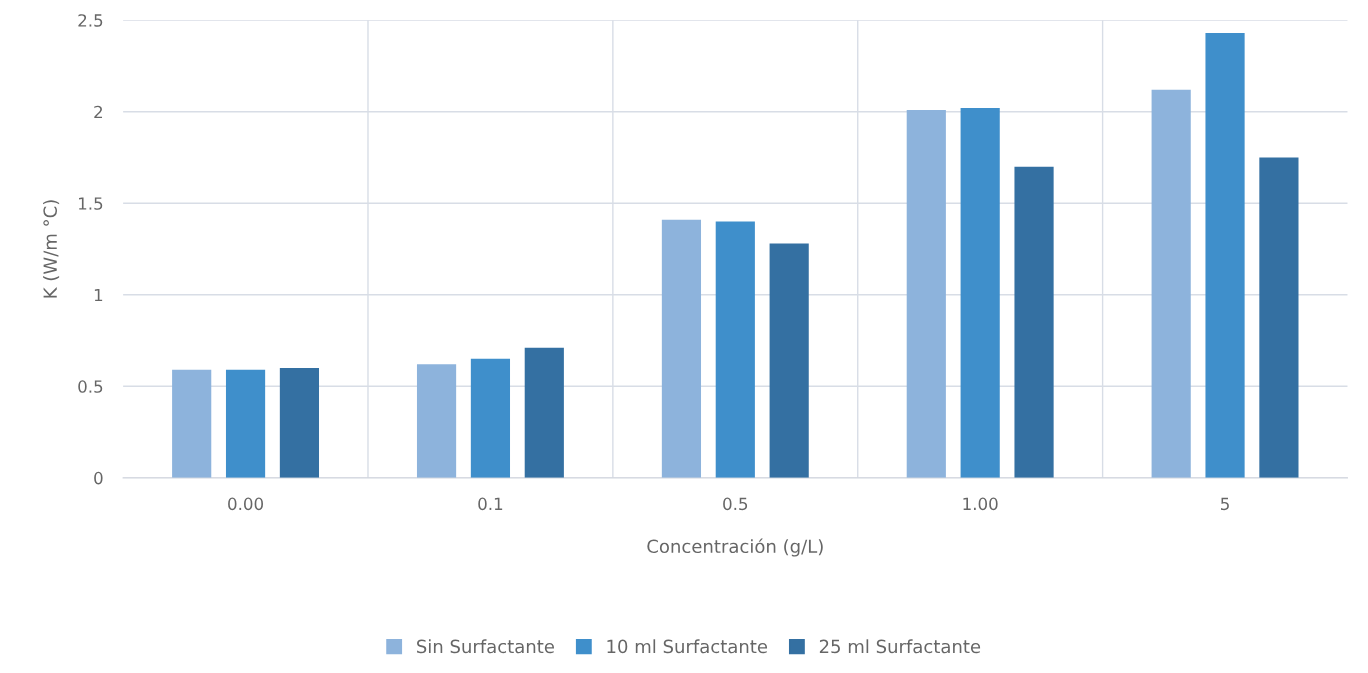  Describe the element at coordinates (98, 112) in the screenshot. I see `y-tick-label: 2` at that location.